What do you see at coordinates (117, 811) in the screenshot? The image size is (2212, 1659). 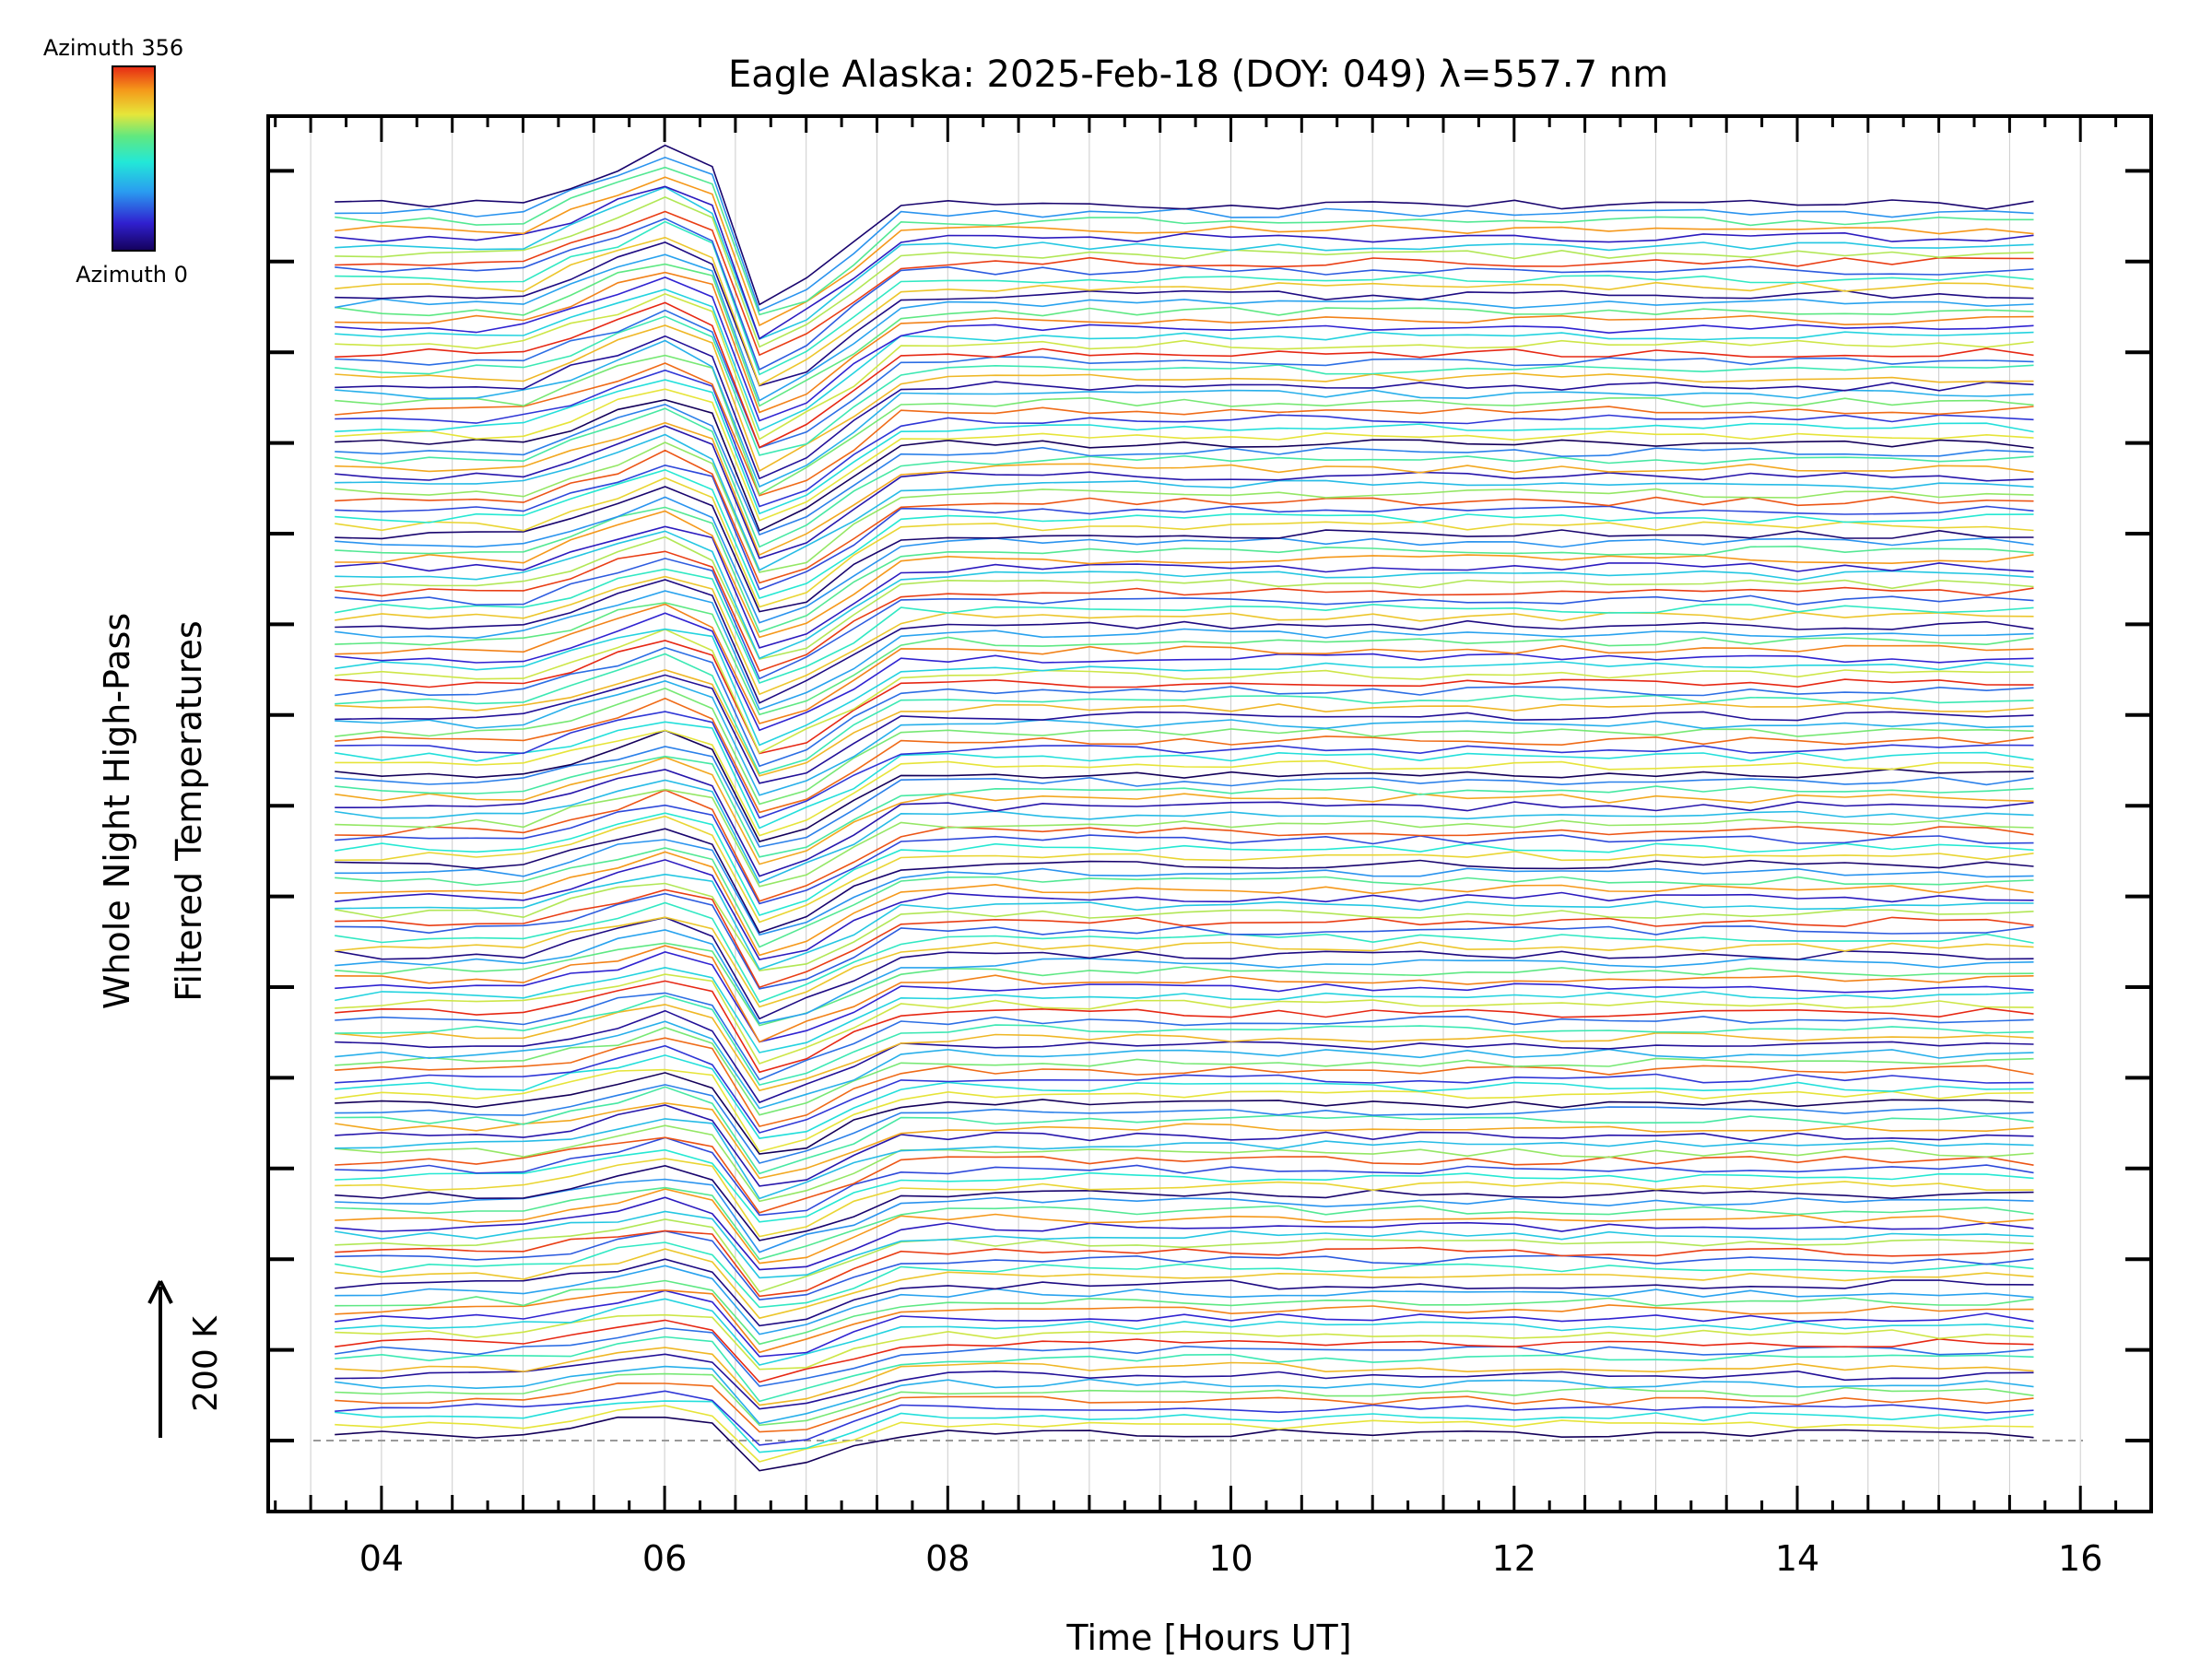 I see `y-axis-label-line1: Whole Night High-Pass` at bounding box center [117, 811].